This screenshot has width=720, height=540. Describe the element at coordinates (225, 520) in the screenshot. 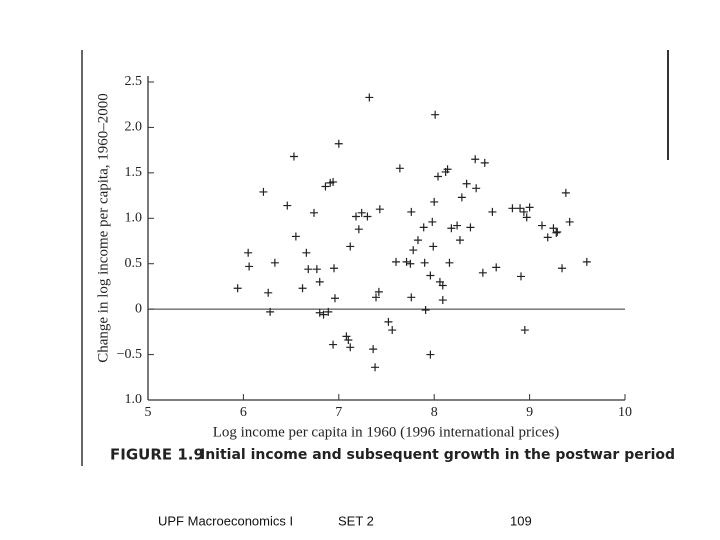

I see `footer-course: UPF Macroeconomics I` at that location.